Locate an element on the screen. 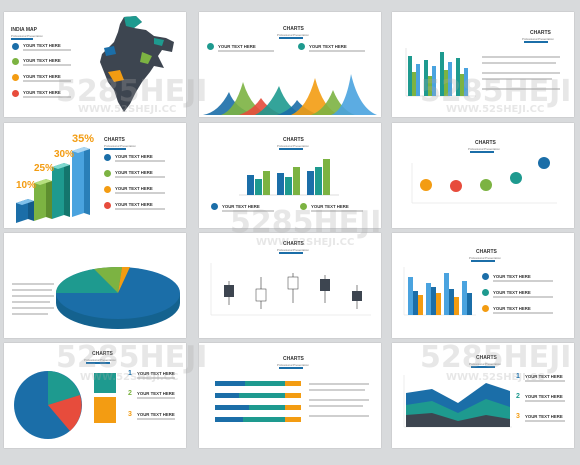  stacked-bar-chart is located at coordinates (258, 401).